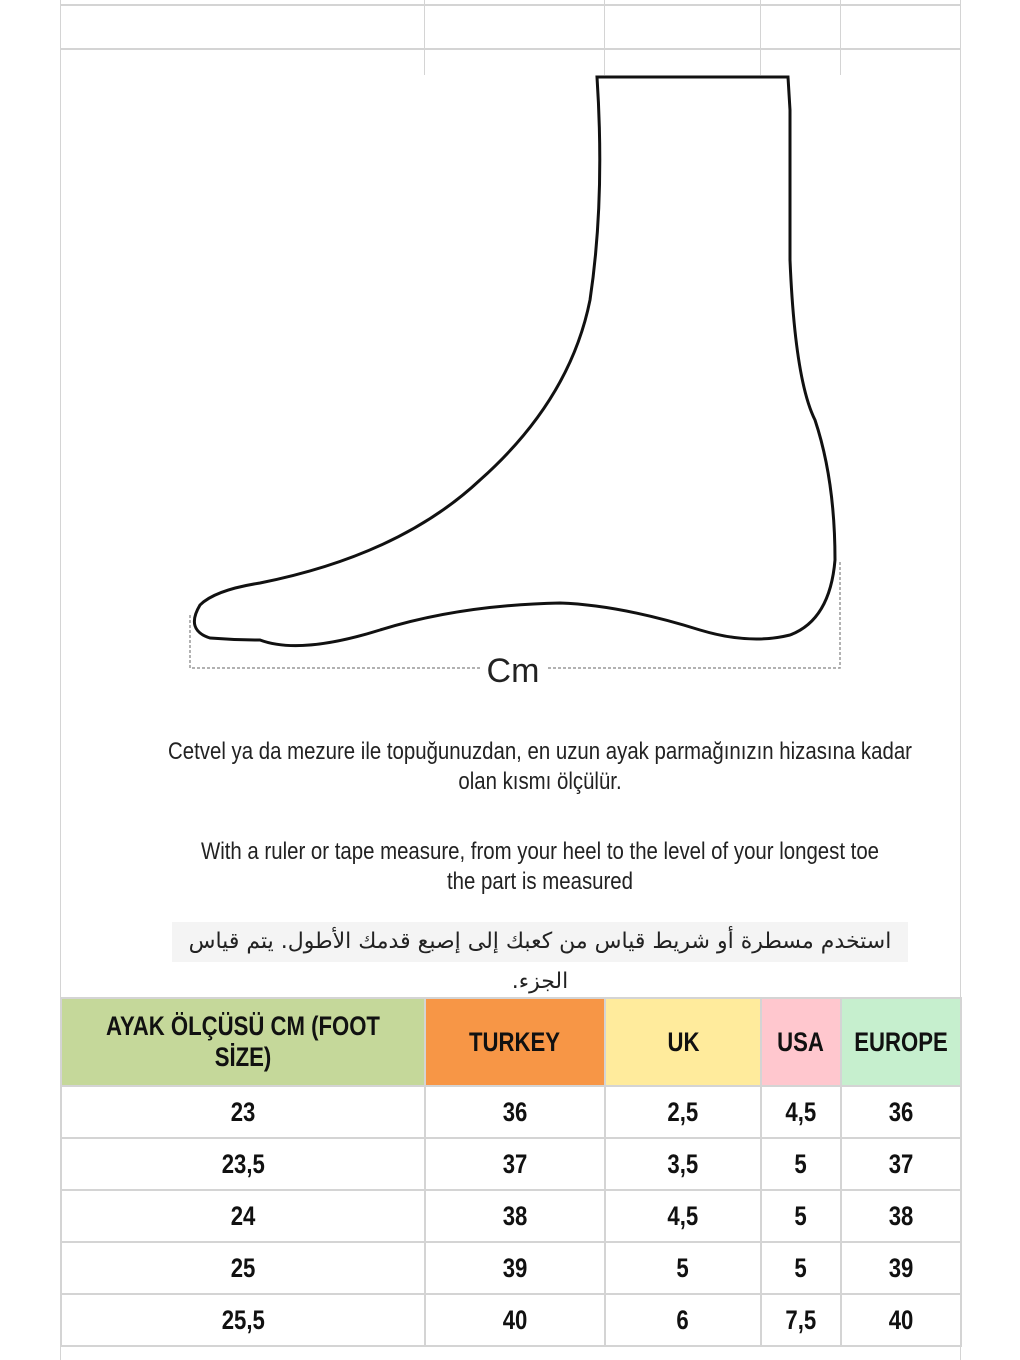  I want to click on table-cell: 6, so click(683, 1320).